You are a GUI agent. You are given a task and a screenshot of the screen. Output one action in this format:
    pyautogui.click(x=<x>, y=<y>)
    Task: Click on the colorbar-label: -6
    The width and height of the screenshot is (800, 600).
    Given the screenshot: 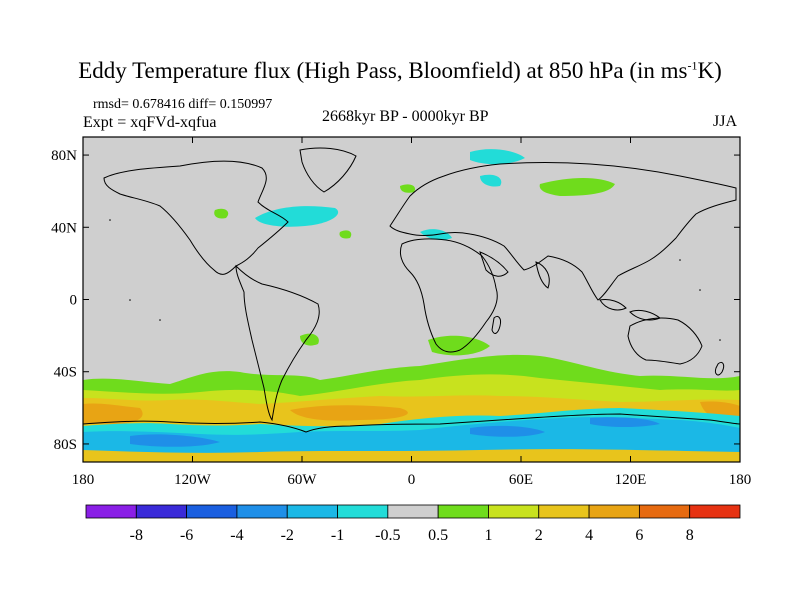 What is the action you would take?
    pyautogui.click(x=186, y=535)
    